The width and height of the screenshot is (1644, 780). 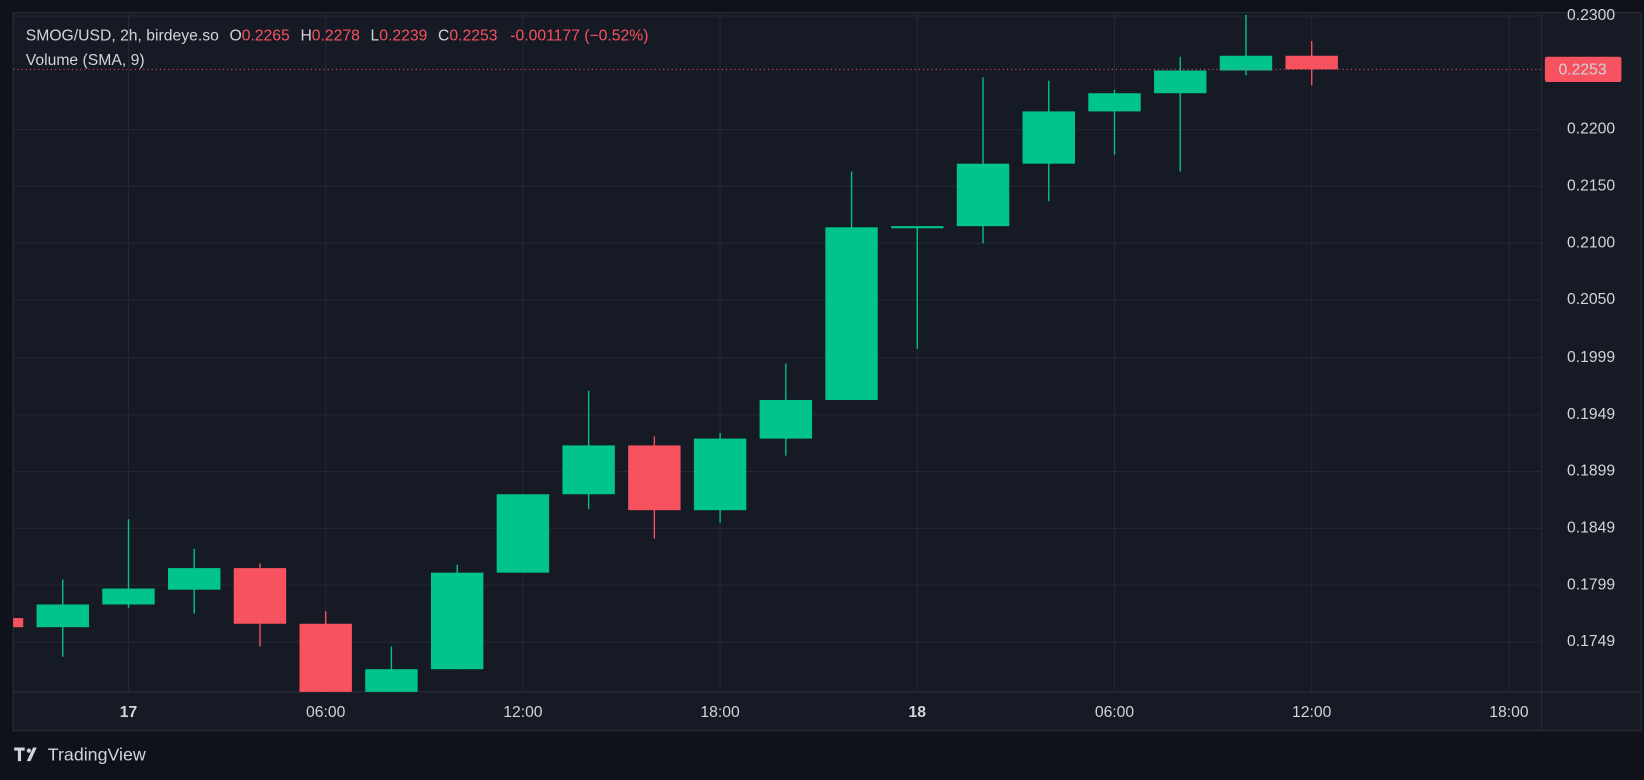 What do you see at coordinates (25, 754) in the screenshot?
I see `brand-logo` at bounding box center [25, 754].